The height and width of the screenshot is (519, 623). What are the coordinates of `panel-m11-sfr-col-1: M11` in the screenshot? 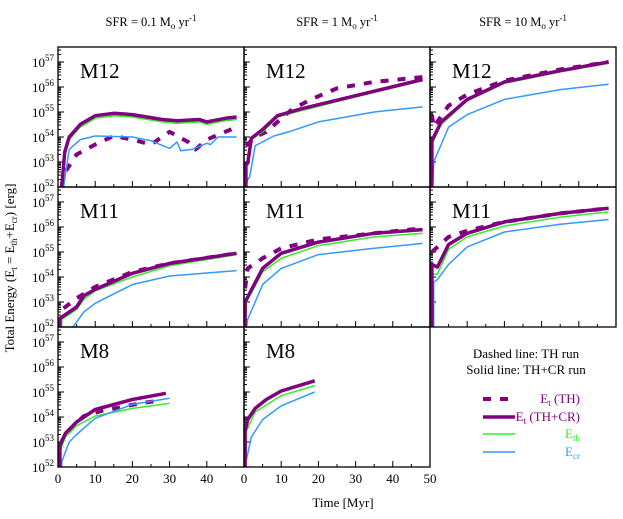 It's located at (337, 257).